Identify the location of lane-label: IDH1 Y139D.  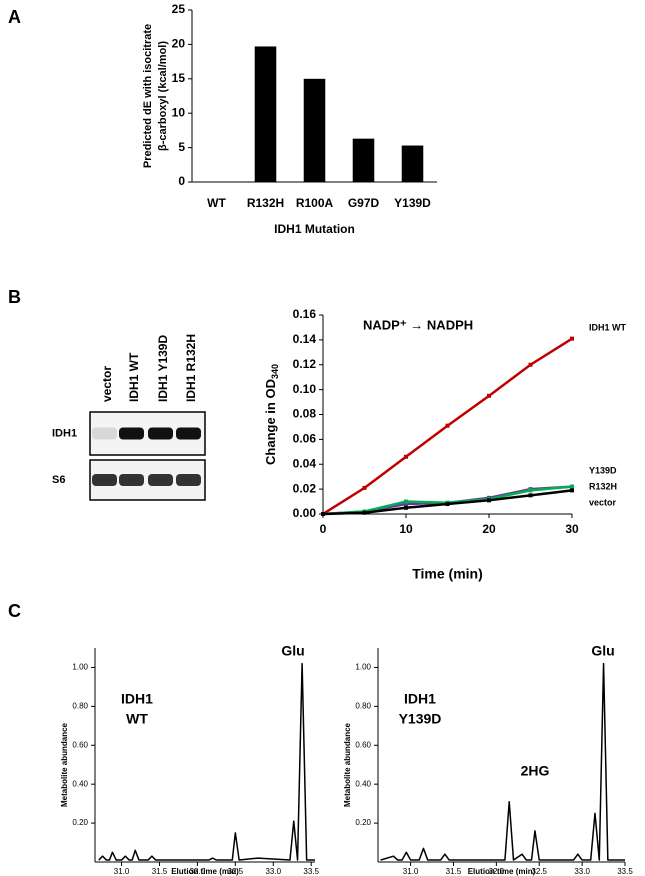
(163, 368).